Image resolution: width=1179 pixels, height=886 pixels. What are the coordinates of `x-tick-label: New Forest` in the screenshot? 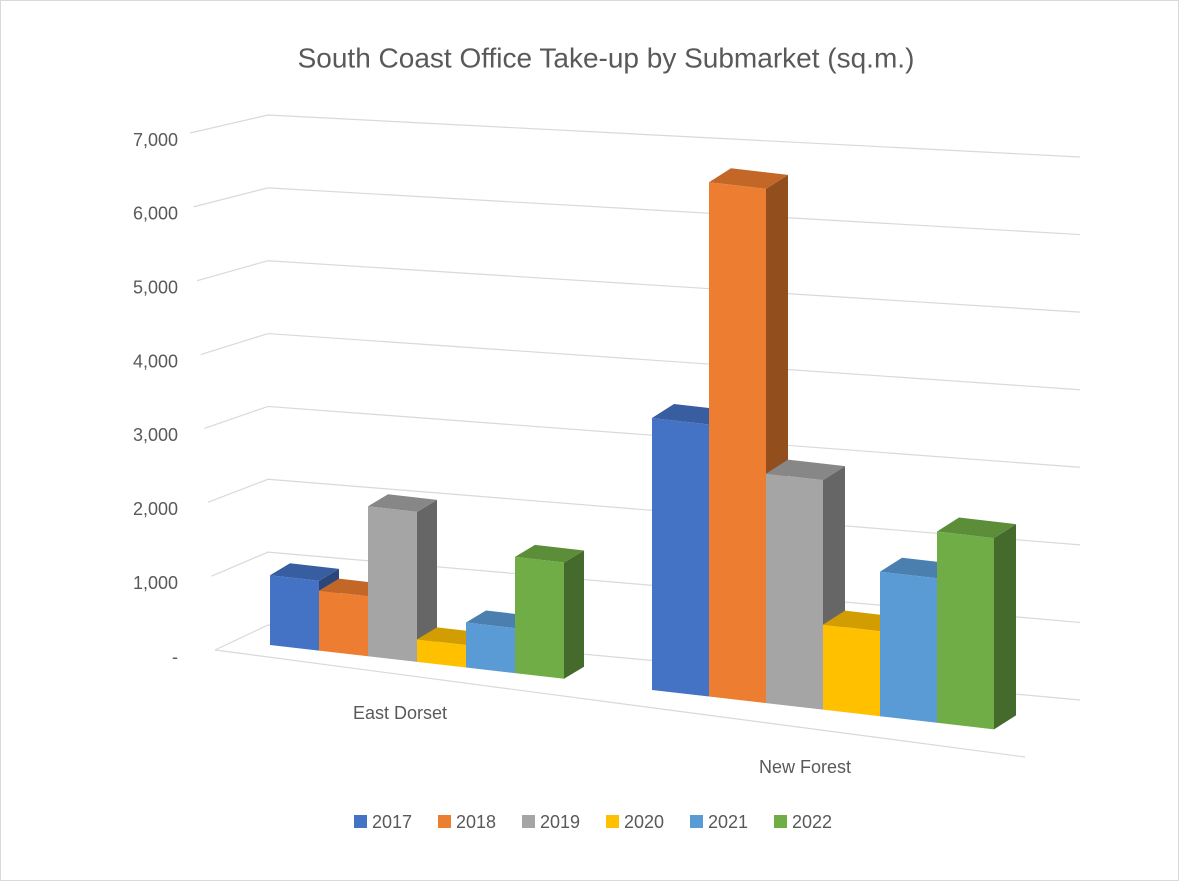 It's located at (805, 767).